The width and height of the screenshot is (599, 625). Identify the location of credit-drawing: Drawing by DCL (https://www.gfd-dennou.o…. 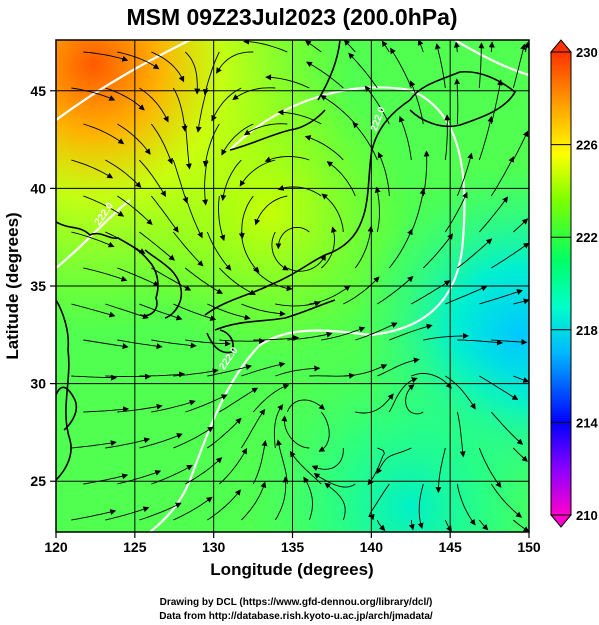
(296, 602).